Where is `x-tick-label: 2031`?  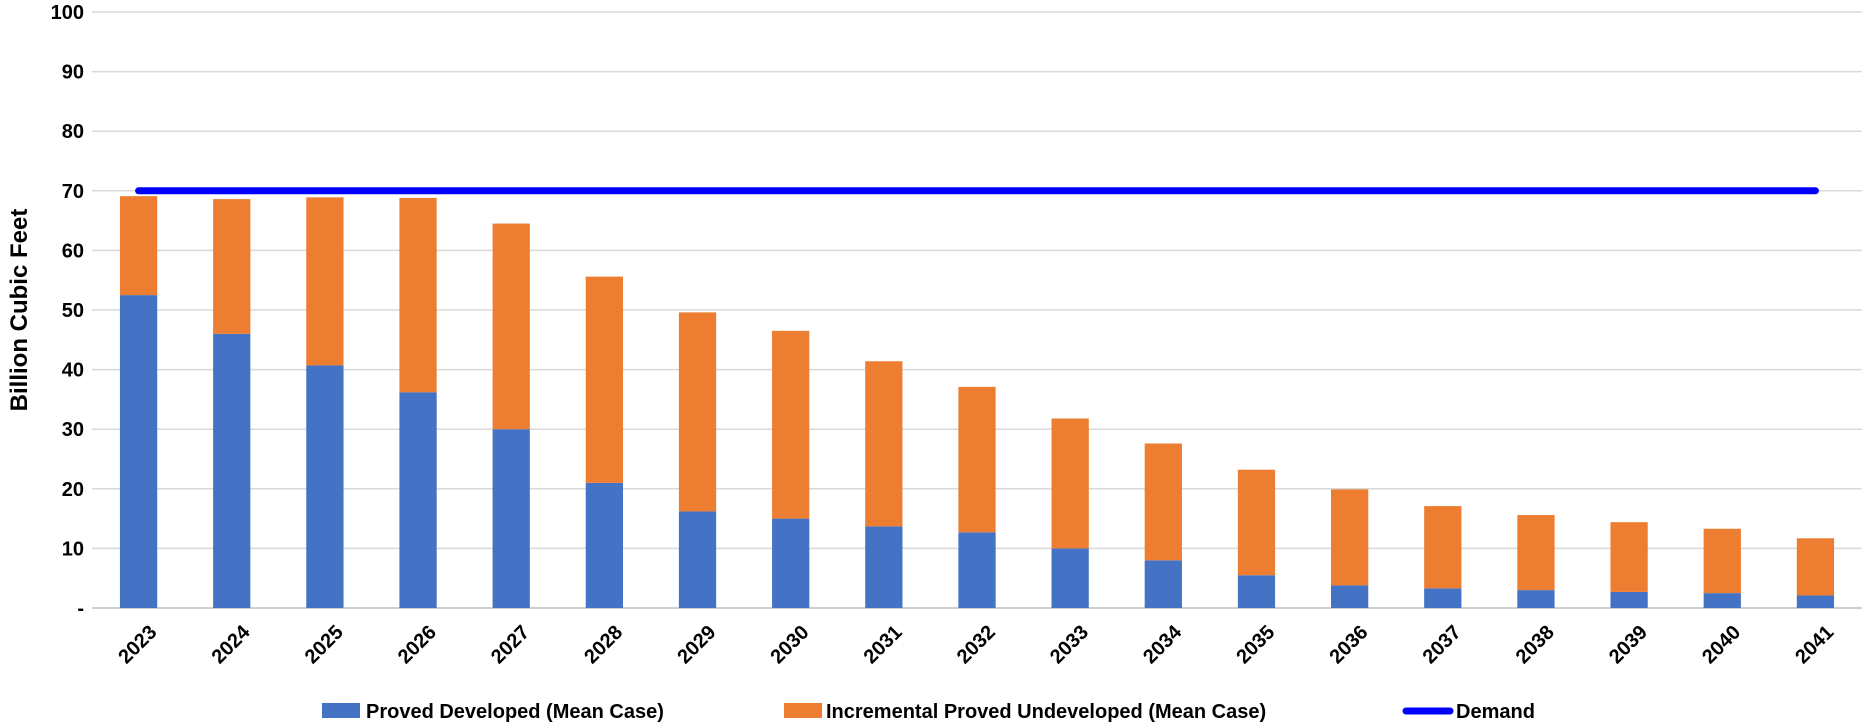
x-tick-label: 2031 is located at coordinates (883, 644).